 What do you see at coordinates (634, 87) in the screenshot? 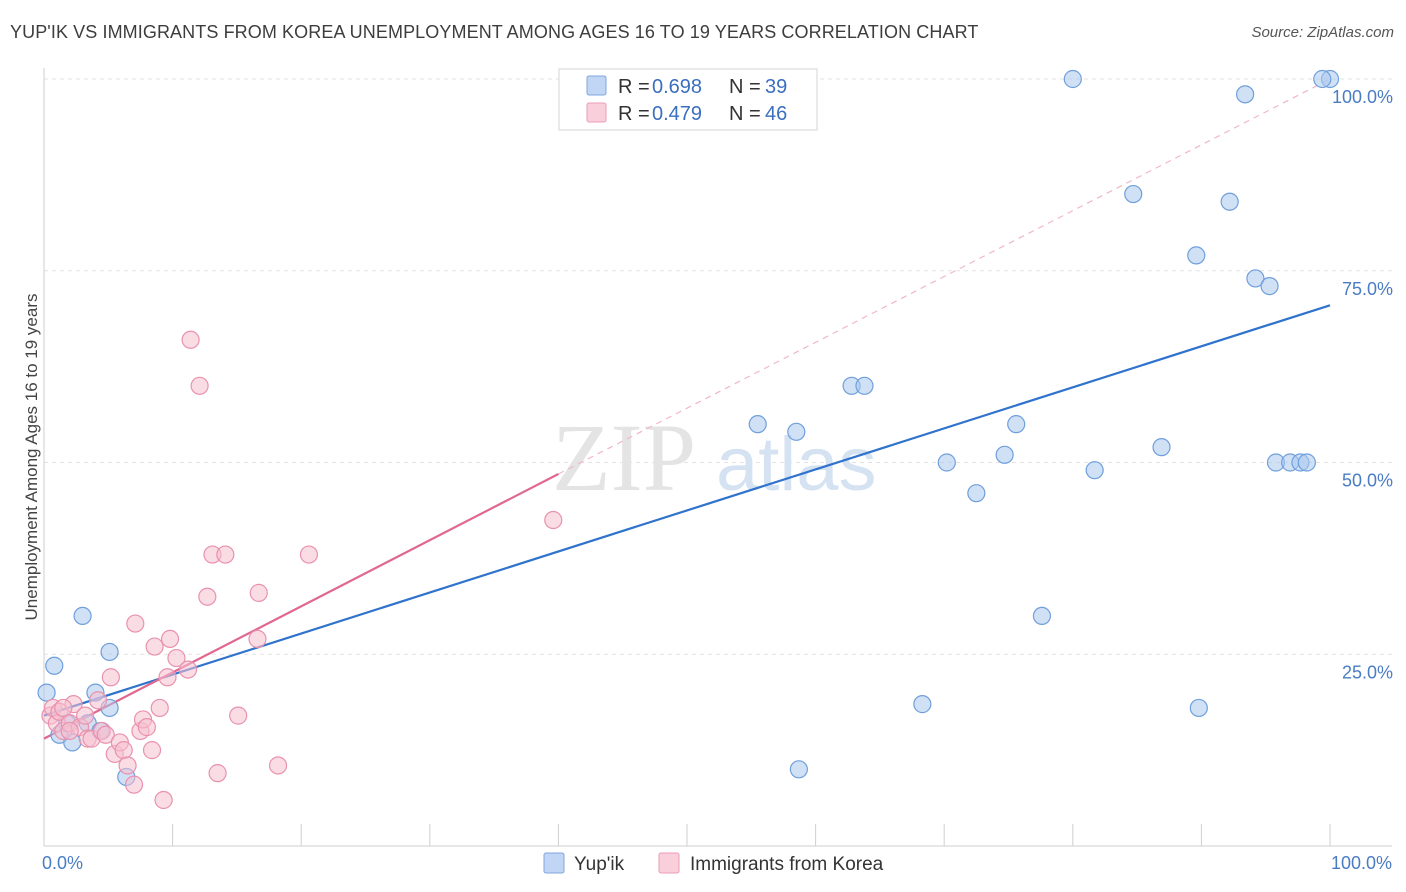
I see `legend-r-label-1: R =` at bounding box center [634, 87].